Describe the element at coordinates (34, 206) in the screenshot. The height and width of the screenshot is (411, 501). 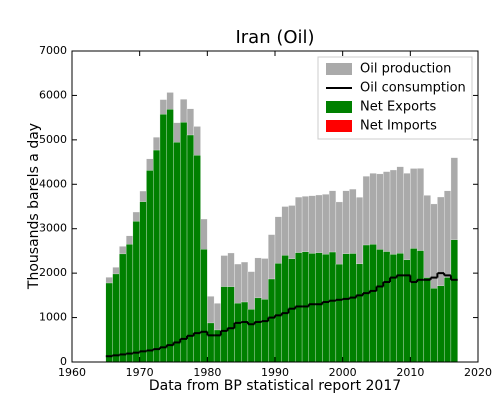
I see `y-axis-label: Thousands barels a day` at that location.